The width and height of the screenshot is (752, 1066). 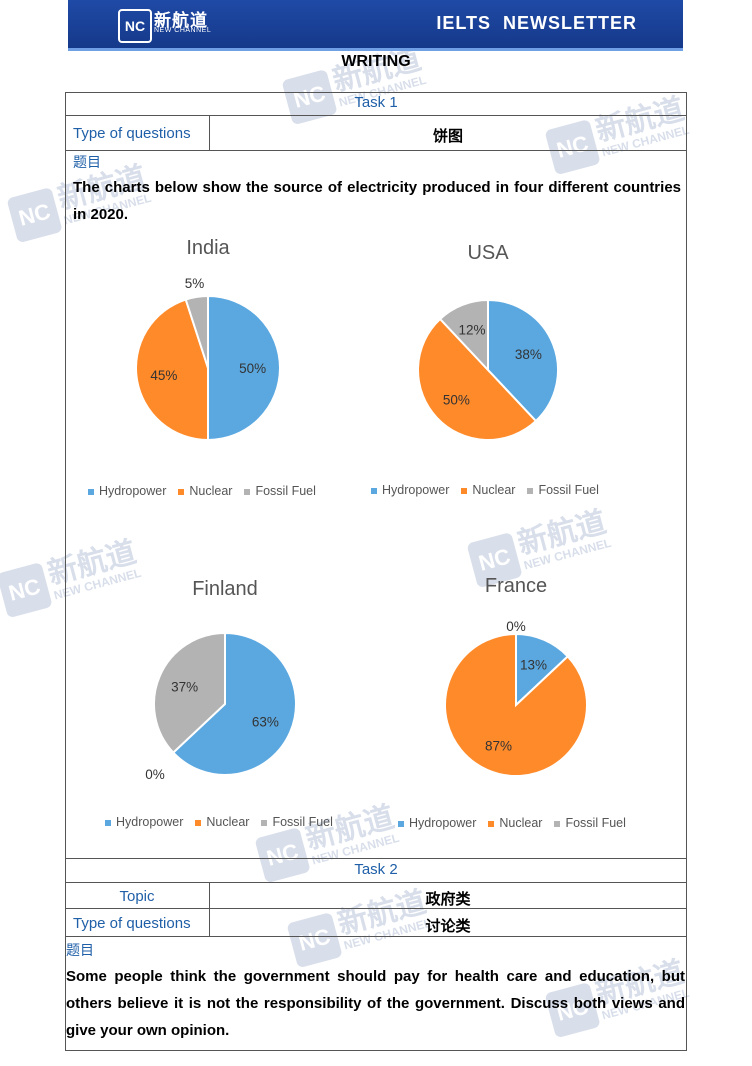 What do you see at coordinates (135, 26) in the screenshot?
I see `new-channel-logo-icon: NC` at bounding box center [135, 26].